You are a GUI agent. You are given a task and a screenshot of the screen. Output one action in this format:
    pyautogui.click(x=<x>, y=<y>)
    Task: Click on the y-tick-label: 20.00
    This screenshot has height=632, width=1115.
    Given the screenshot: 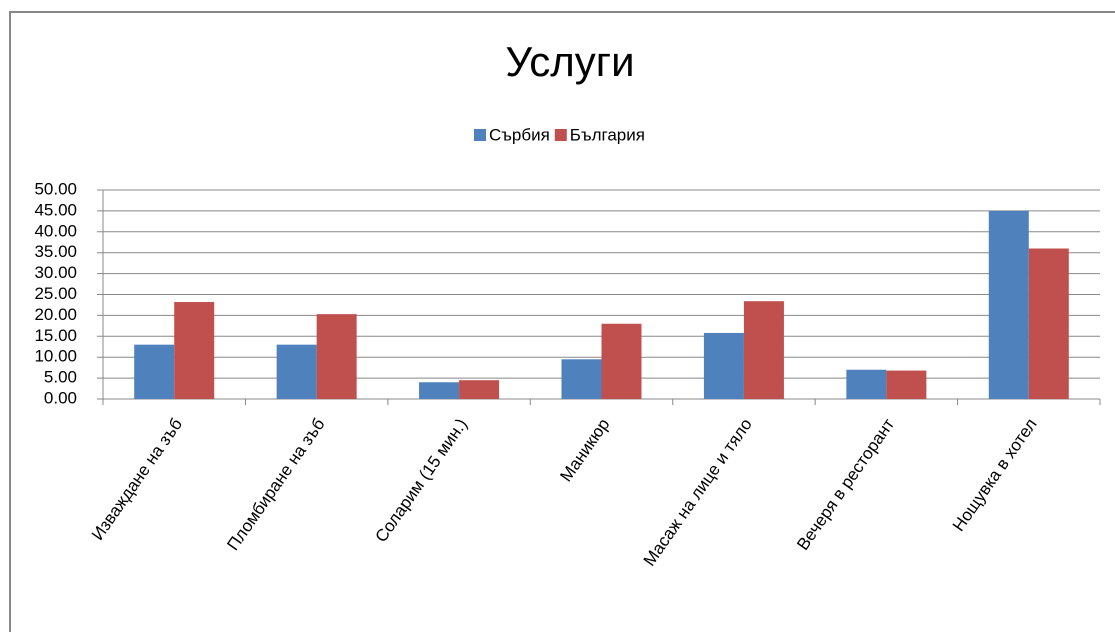 What is the action you would take?
    pyautogui.click(x=55, y=314)
    